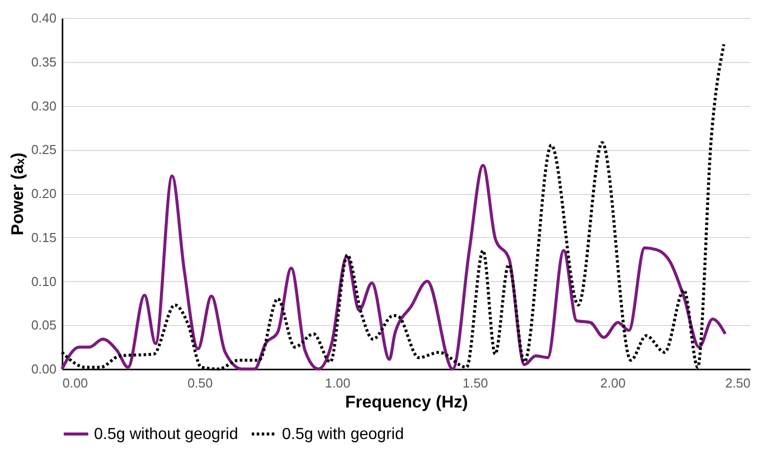  Describe the element at coordinates (166, 434) in the screenshot. I see `legend-label: 0.5g without geogrid` at that location.